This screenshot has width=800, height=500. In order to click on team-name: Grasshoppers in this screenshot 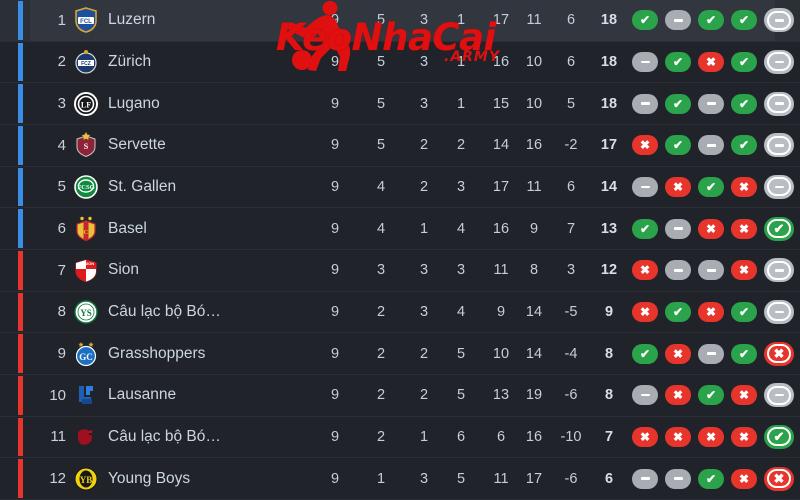, I will do `click(157, 353)`.